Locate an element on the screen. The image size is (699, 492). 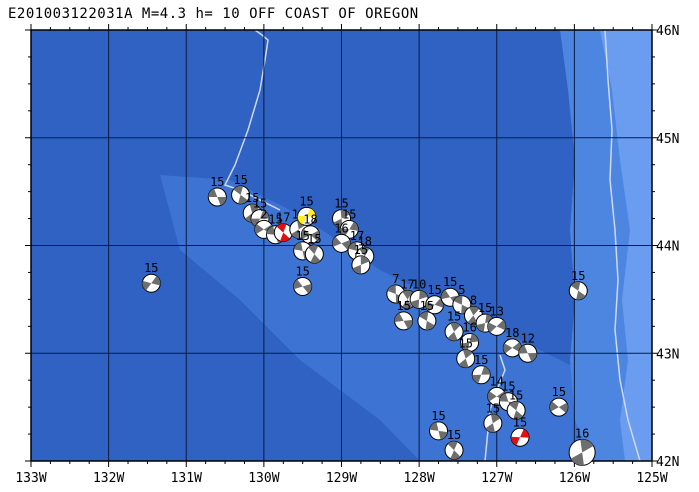
depth-label: 12 is located at coordinates (528, 338).